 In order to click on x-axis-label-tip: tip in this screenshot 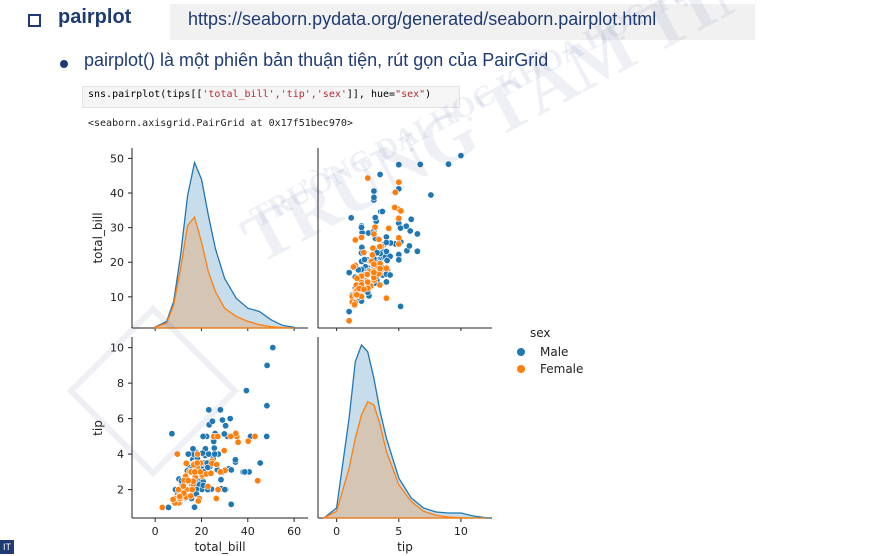, I will do `click(405, 547)`.